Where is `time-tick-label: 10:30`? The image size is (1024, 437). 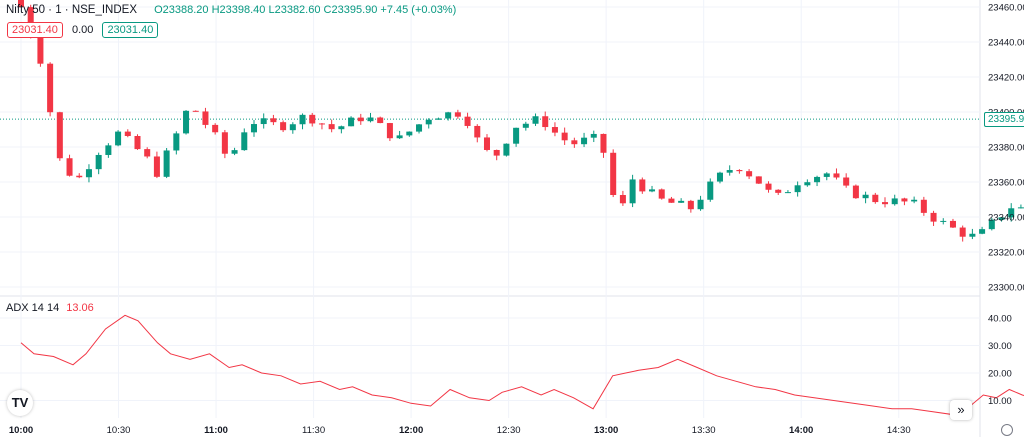
time-tick-label: 10:30 is located at coordinates (119, 430).